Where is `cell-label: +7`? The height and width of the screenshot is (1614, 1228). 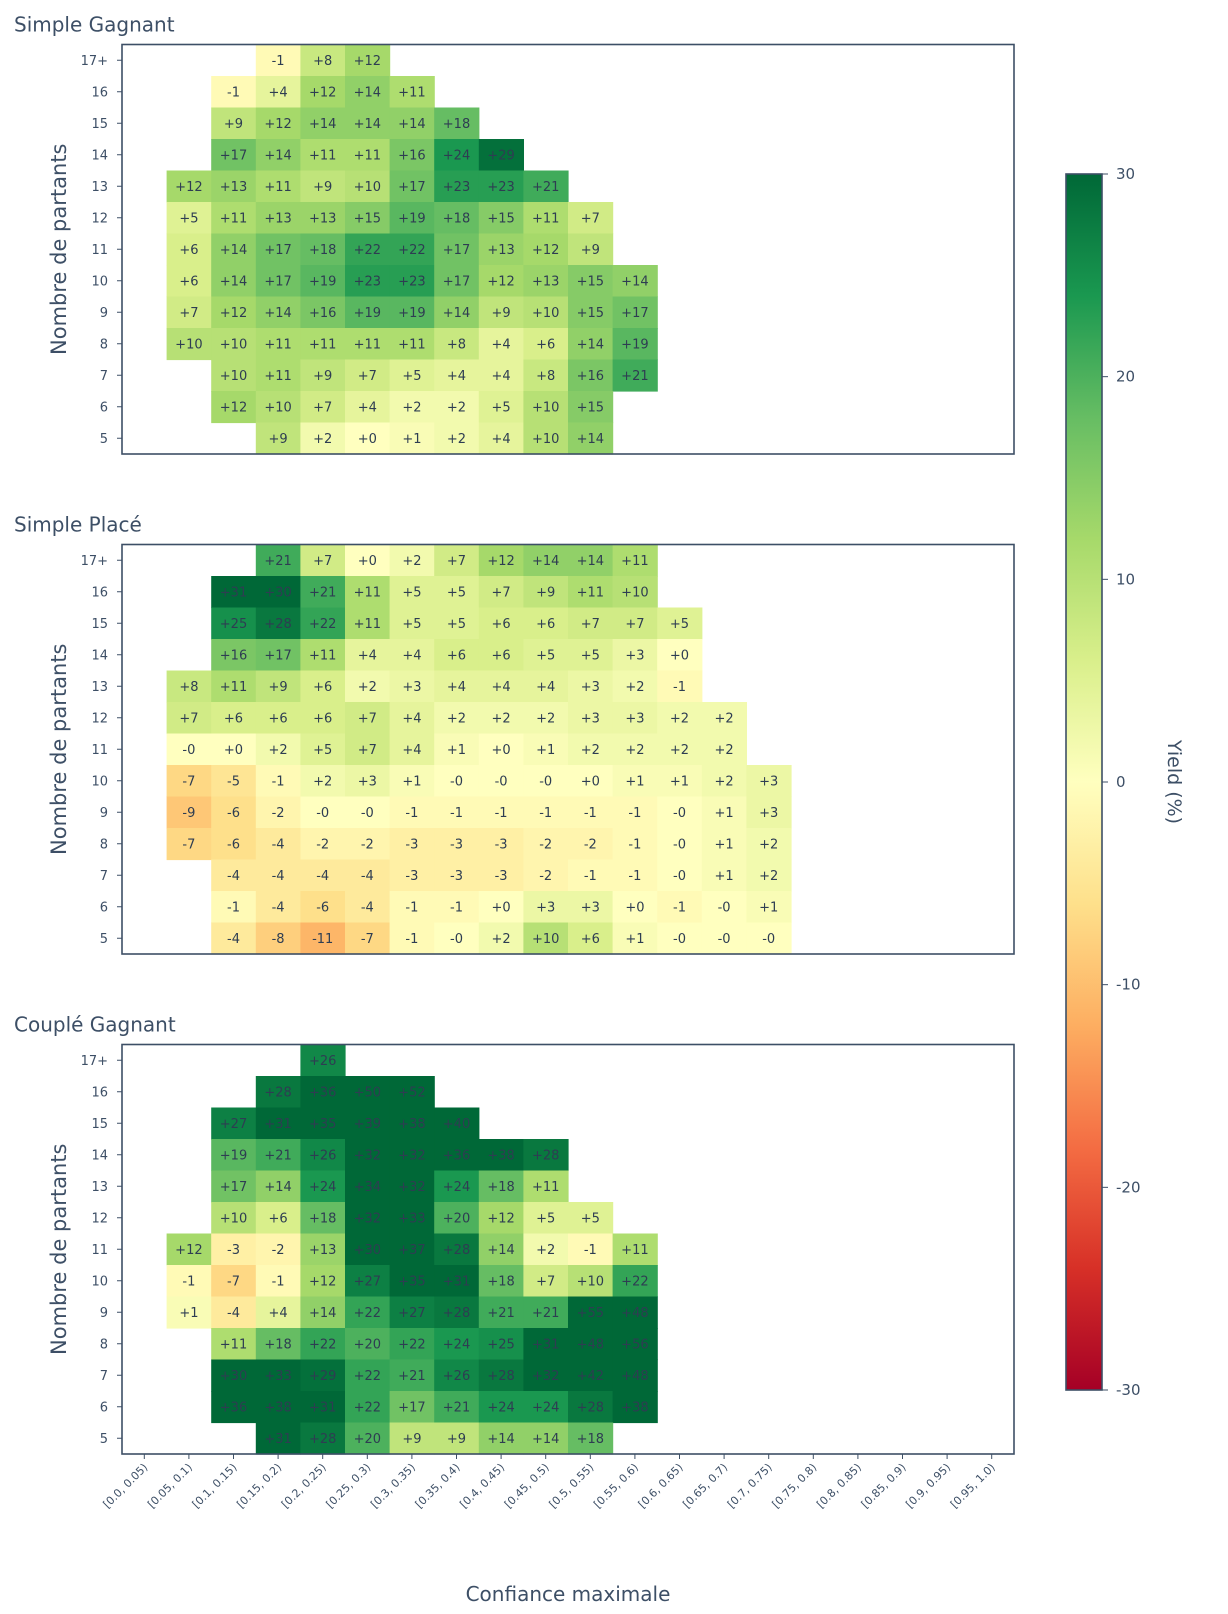
cell-label: +7 is located at coordinates (367, 376).